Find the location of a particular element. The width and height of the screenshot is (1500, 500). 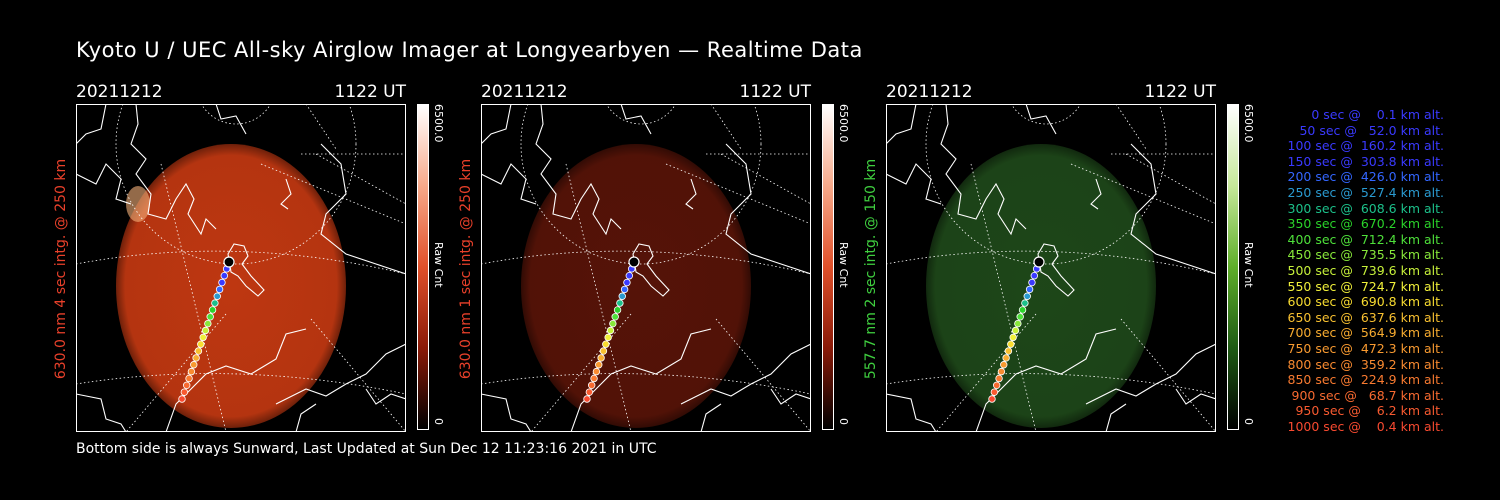

legend-row: 850 sec @ 224.9 km alt. is located at coordinates (1364, 380).